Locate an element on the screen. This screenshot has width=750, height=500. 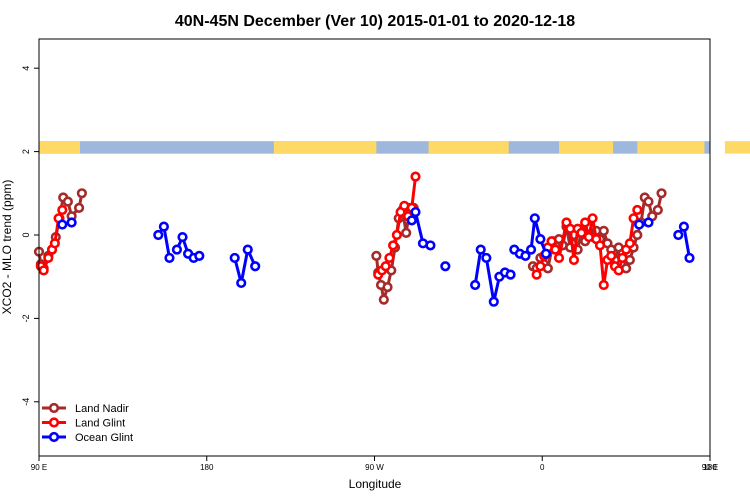
legend: Land Nadir Land Glint Ocean Glint is located at coordinates (87, 423).